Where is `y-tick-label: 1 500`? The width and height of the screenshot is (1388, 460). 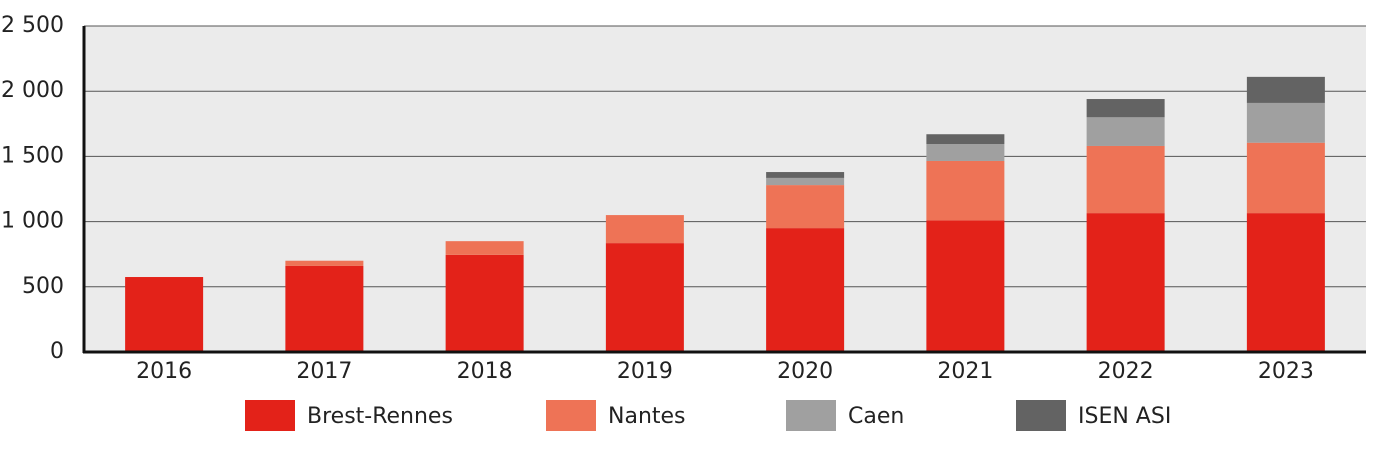
y-tick-label: 1 500 is located at coordinates (32, 155).